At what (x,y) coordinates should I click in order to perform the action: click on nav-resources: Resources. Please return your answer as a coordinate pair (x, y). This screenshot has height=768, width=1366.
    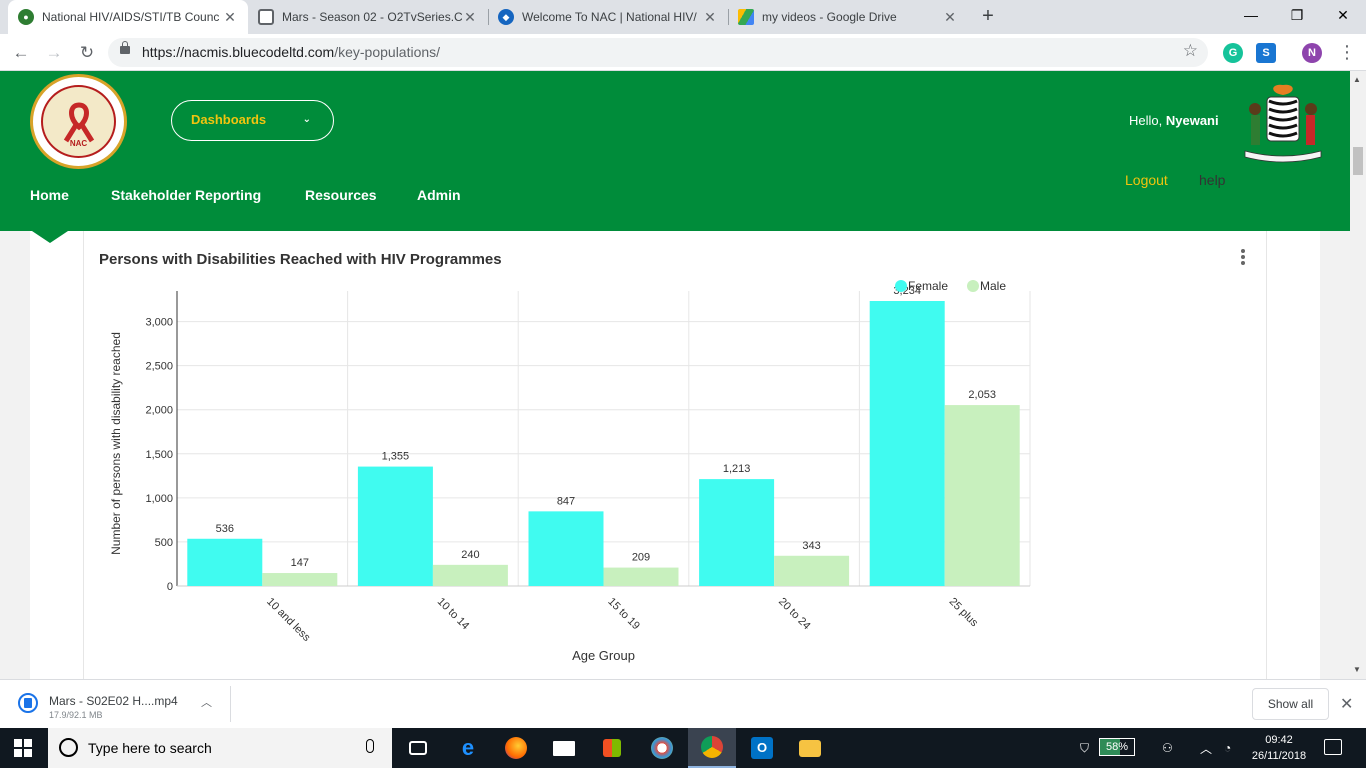
    Looking at the image, I should click on (341, 195).